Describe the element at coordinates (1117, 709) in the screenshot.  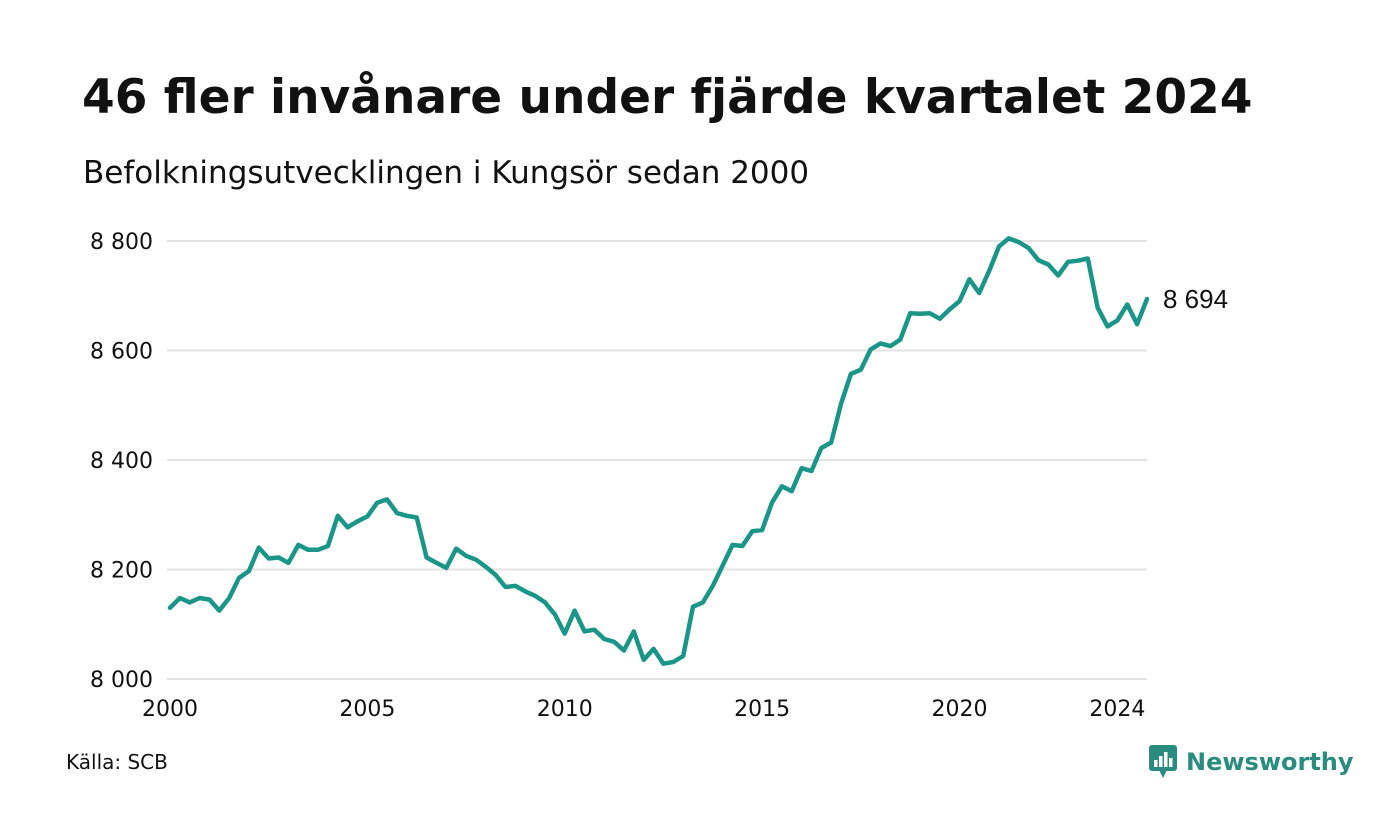
I see `x-tick-label: 2024` at that location.